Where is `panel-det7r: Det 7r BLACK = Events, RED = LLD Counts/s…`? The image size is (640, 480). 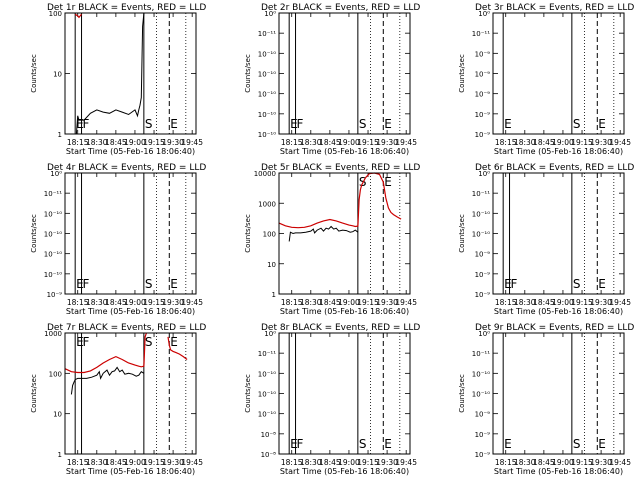 panel-det7r: Det 7r BLACK = Events, RED = LLD Counts/s… is located at coordinates (118, 399).